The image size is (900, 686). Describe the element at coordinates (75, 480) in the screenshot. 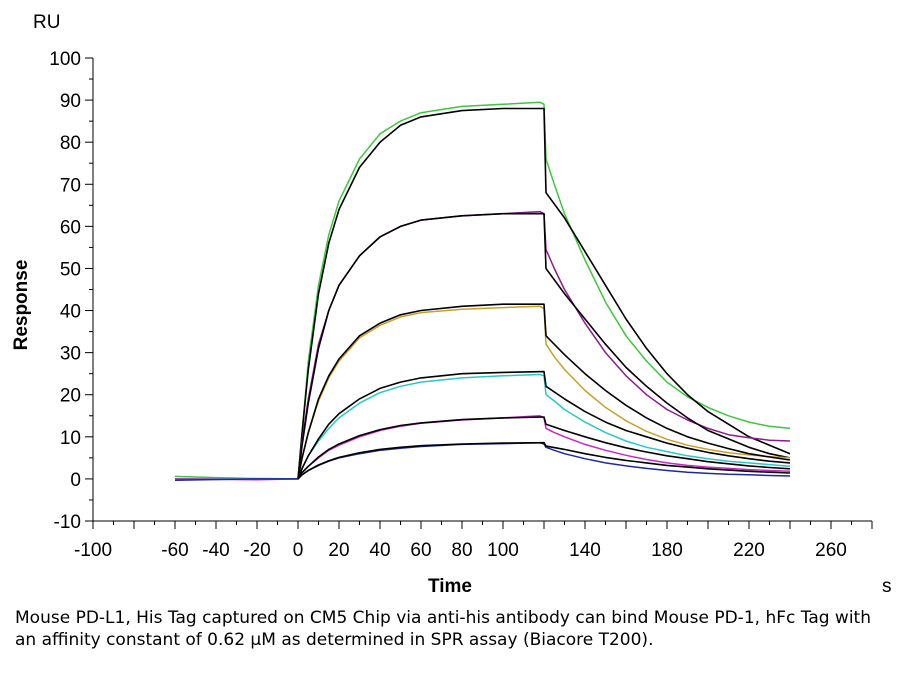

I see `y-tick-label: 0` at that location.